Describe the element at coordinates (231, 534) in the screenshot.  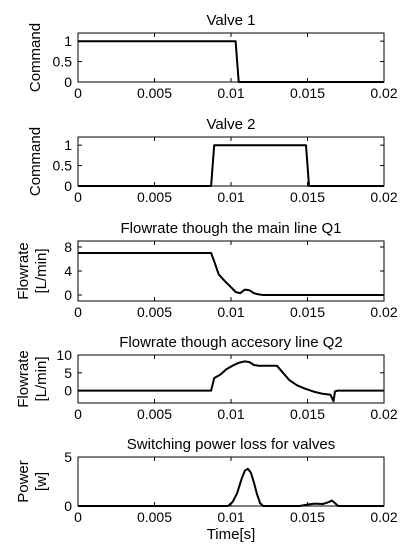
I see `x-axis-label: Time[s]` at that location.